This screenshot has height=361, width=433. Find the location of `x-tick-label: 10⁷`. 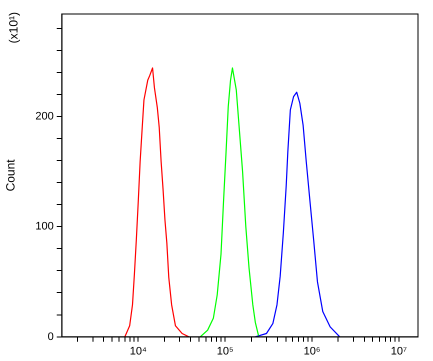

x-tick-label: 10⁷ is located at coordinates (398, 351).